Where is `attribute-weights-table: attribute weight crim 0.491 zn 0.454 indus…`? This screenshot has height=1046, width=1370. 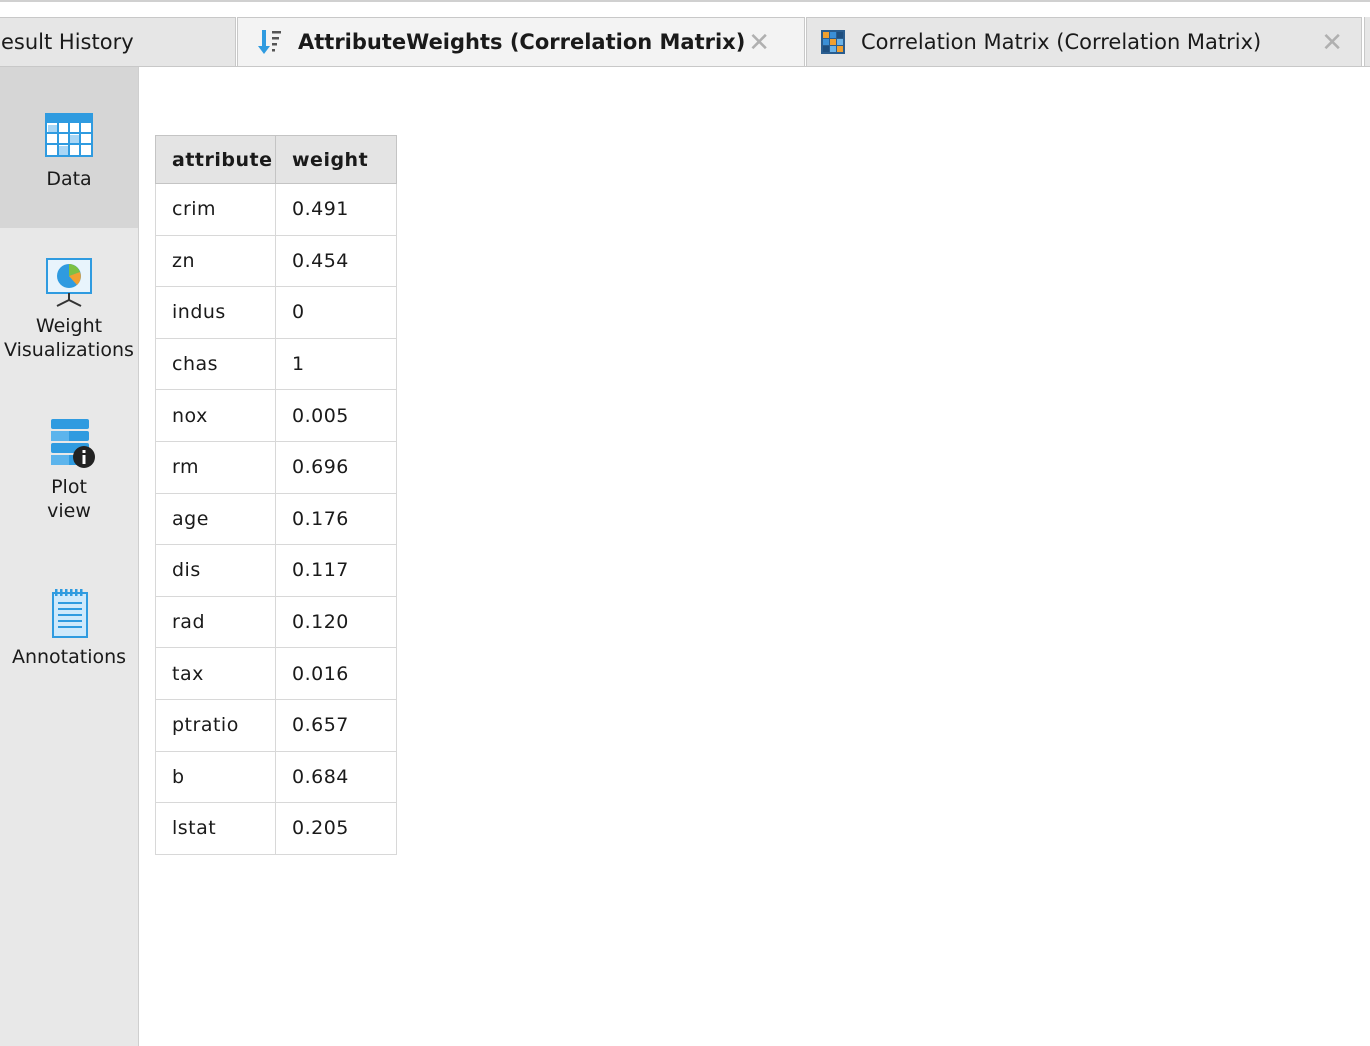 attribute-weights-table: attribute weight crim 0.491 zn 0.454 indus… is located at coordinates (276, 495).